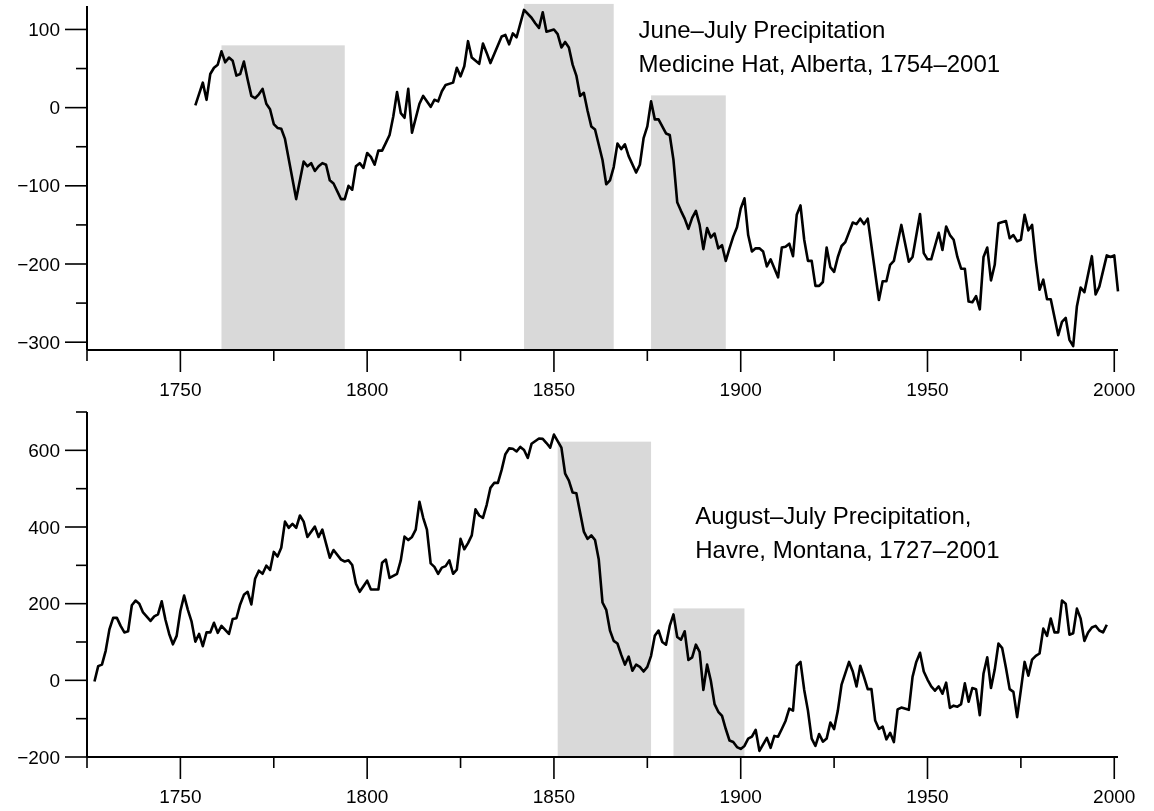  I want to click on y-tick-label: 400, so click(44, 527).